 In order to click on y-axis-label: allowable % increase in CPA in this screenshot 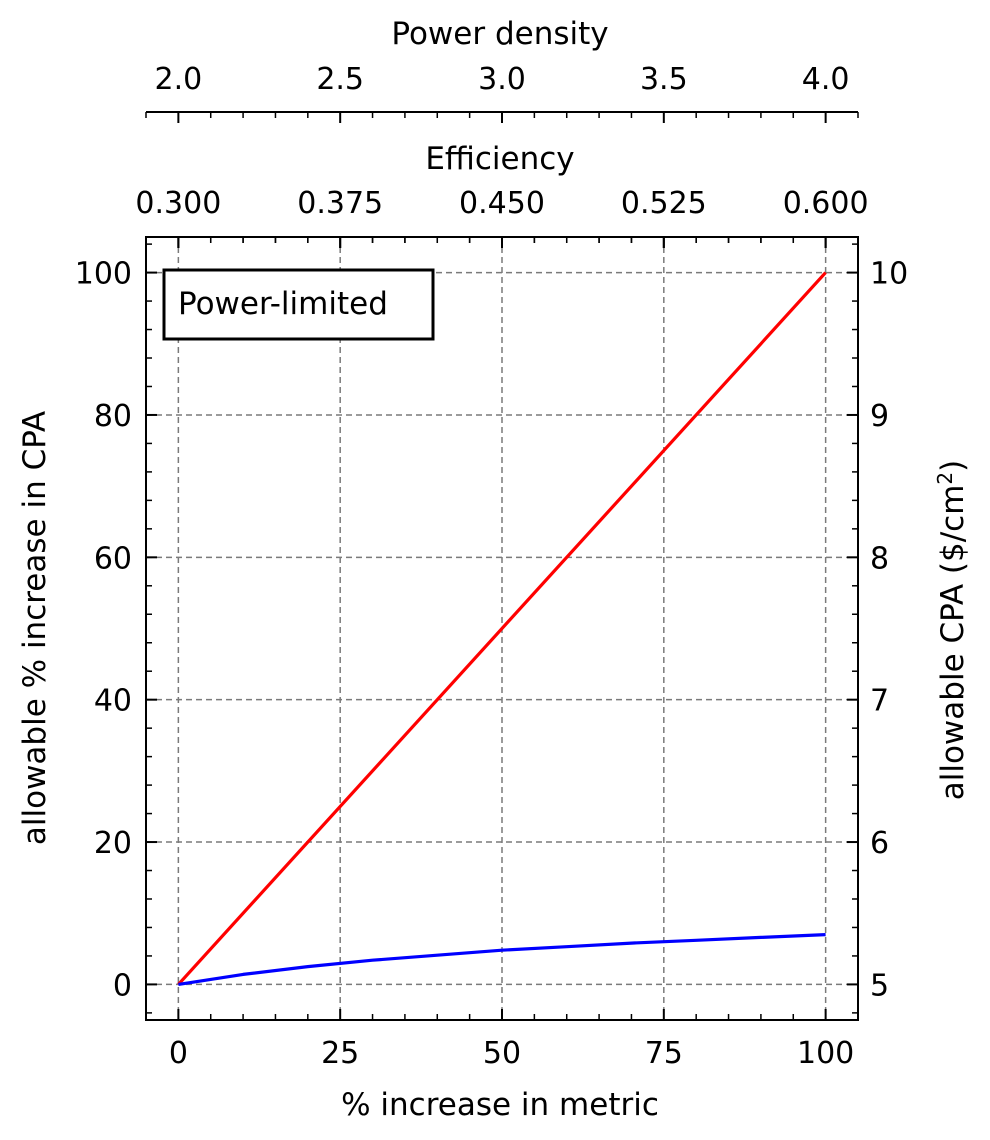, I will do `click(35, 628)`.